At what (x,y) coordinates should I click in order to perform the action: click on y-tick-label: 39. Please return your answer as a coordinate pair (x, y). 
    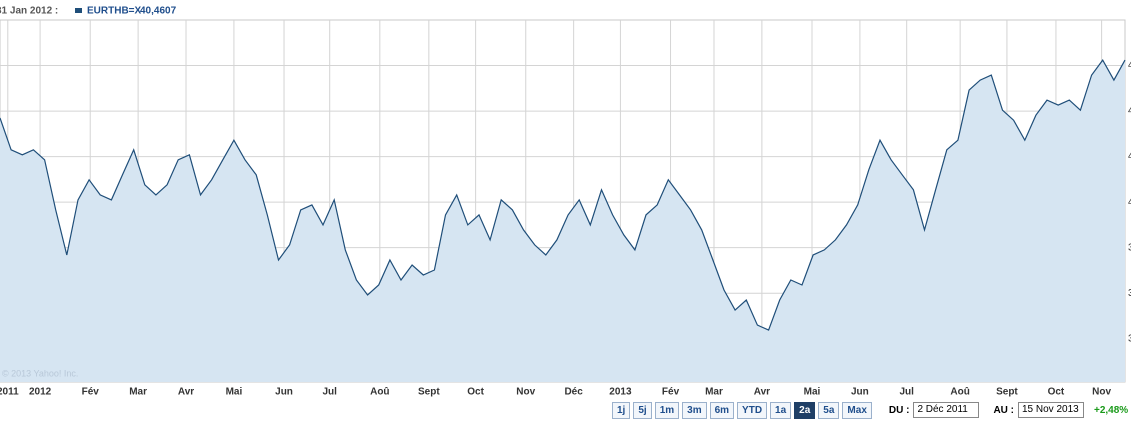
    Looking at the image, I should click on (1129, 247).